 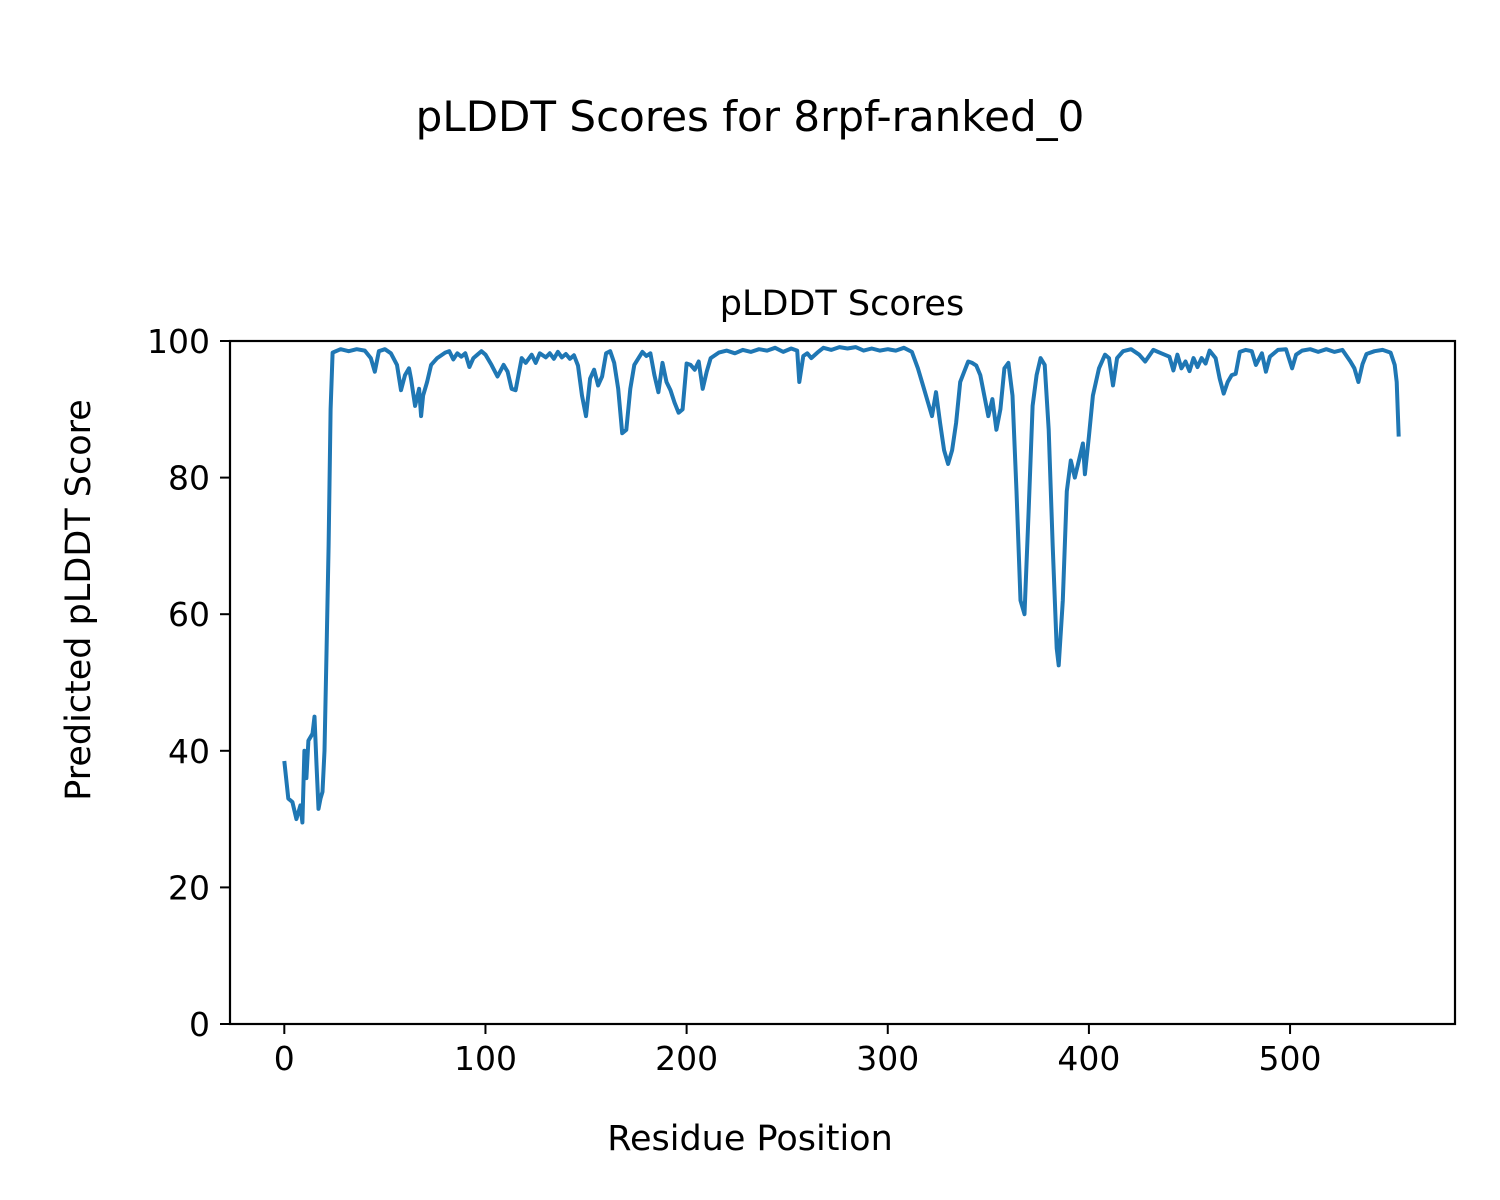 What do you see at coordinates (178, 341) in the screenshot?
I see `y-tick-label: 100` at bounding box center [178, 341].